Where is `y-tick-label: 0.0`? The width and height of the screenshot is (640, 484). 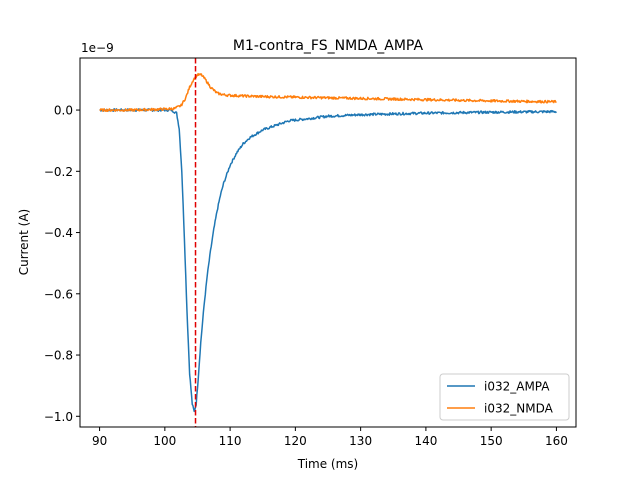 y-tick-label: 0.0 is located at coordinates (63, 111).